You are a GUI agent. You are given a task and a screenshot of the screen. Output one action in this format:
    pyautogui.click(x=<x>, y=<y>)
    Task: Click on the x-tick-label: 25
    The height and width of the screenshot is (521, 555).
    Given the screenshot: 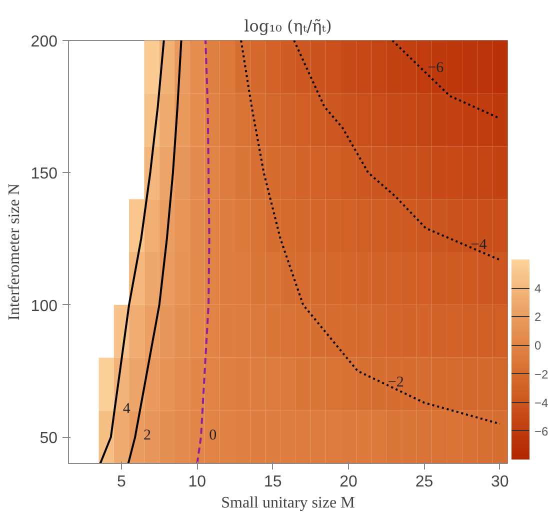 What is the action you would take?
    pyautogui.click(x=424, y=482)
    